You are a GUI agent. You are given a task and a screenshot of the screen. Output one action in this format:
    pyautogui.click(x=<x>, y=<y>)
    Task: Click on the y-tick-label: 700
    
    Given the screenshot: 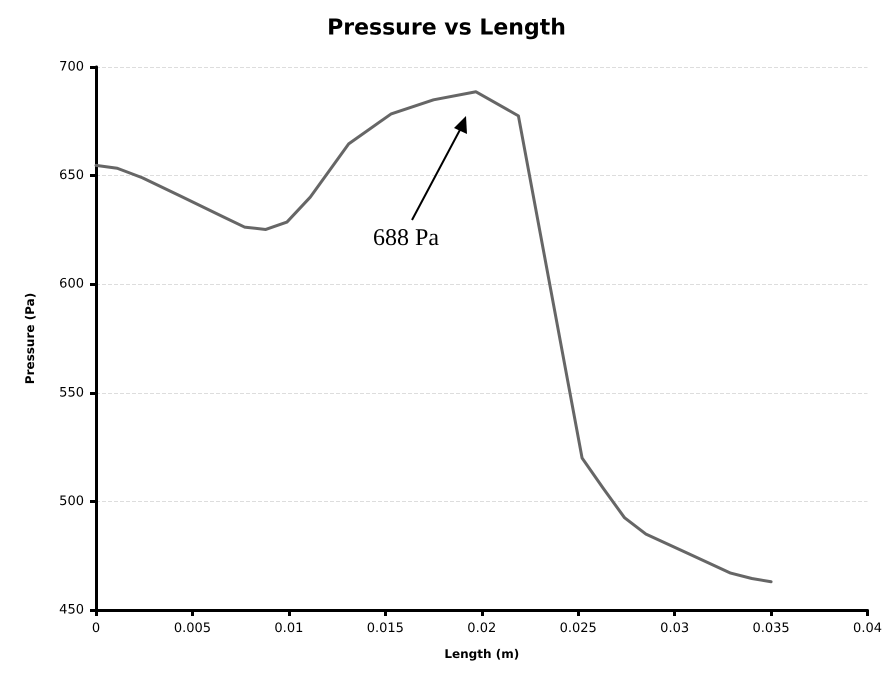 What is the action you would take?
    pyautogui.click(x=71, y=67)
    